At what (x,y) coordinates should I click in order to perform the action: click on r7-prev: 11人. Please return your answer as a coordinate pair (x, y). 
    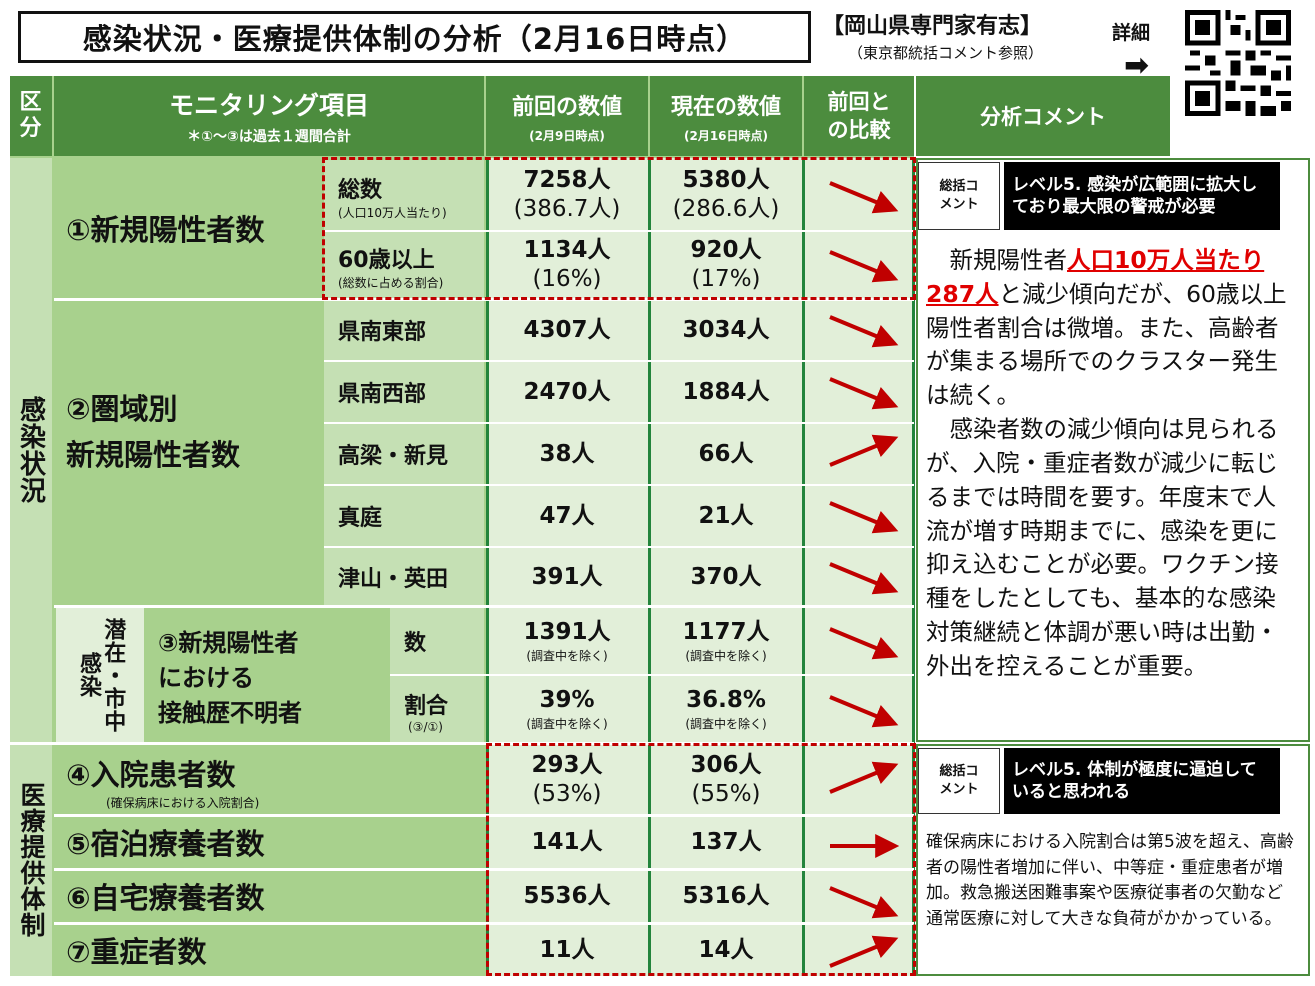
    Looking at the image, I should click on (567, 949).